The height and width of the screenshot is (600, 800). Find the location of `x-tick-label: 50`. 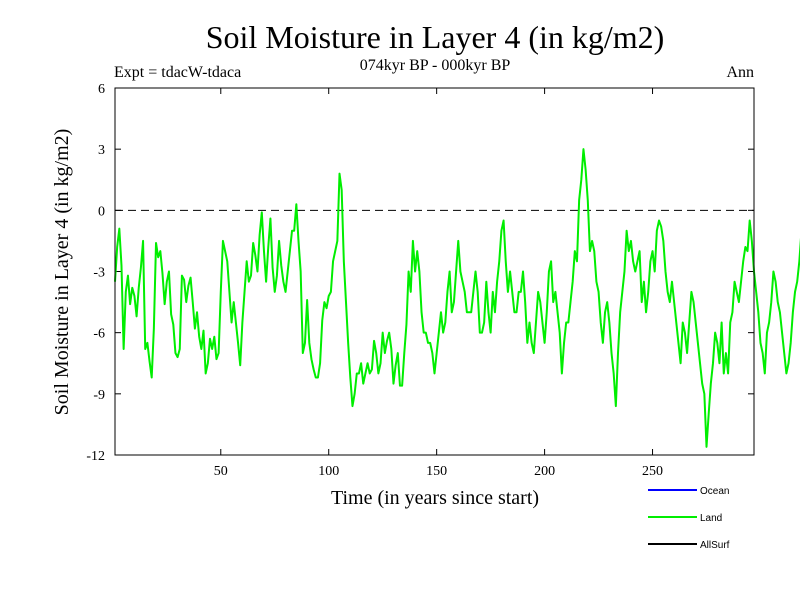

x-tick-label: 50 is located at coordinates (221, 471).